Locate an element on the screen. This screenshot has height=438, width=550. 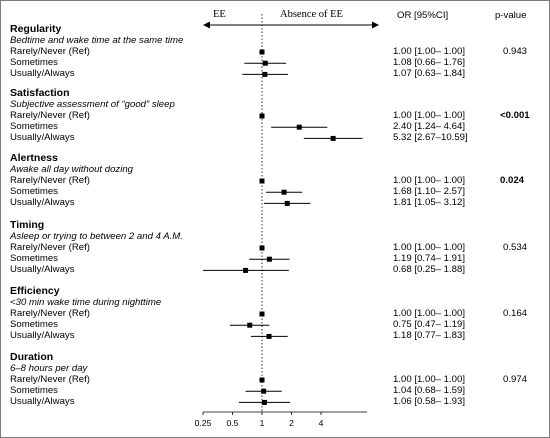
group-title: Duration is located at coordinates (32, 357).